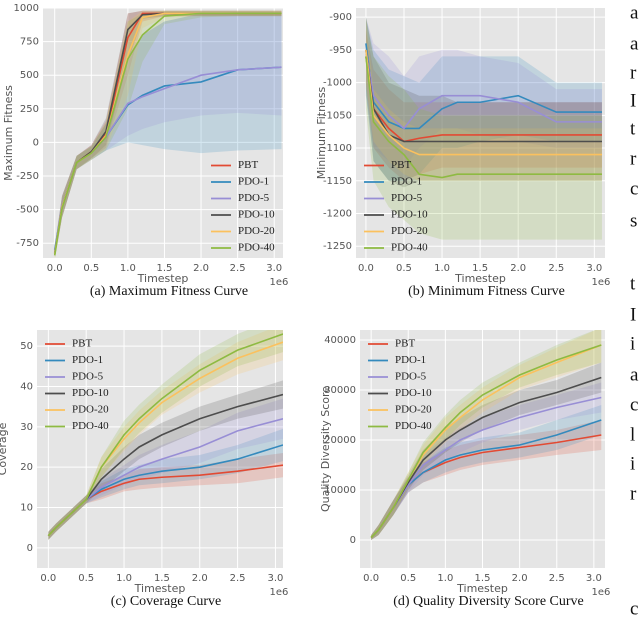  I want to click on y-axis-label: Minimum Fitness, so click(321, 132).